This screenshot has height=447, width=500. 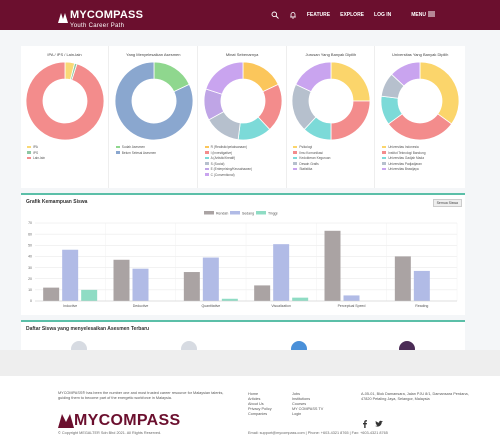 I want to click on page-divider-band, so click(x=250, y=363).